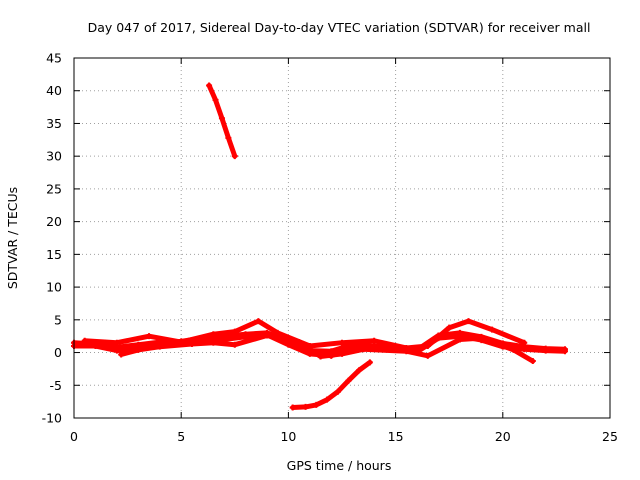  I want to click on y-tick-label: 25, so click(54, 188).